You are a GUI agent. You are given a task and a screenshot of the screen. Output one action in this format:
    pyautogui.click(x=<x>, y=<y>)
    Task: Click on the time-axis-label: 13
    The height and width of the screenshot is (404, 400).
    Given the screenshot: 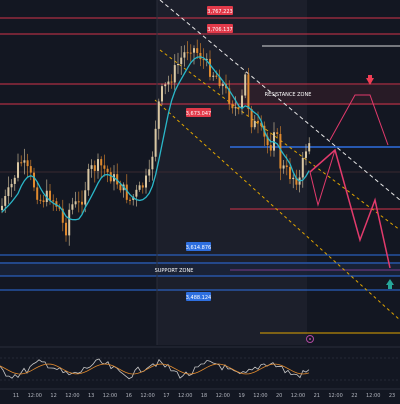 What is the action you would take?
    pyautogui.click(x=91, y=396)
    